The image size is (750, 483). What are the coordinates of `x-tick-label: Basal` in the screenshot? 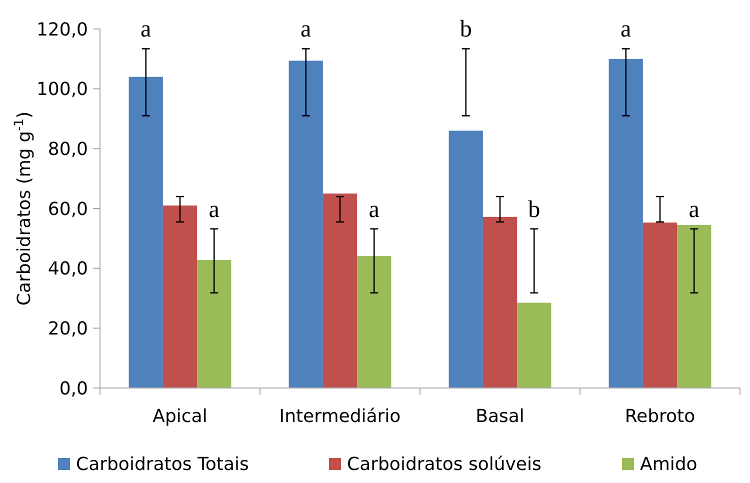 It's located at (500, 416).